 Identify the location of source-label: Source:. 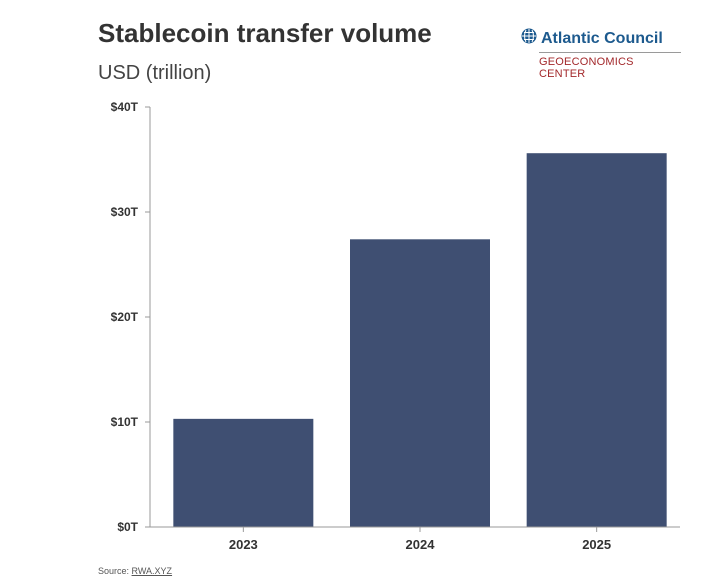
(114, 571).